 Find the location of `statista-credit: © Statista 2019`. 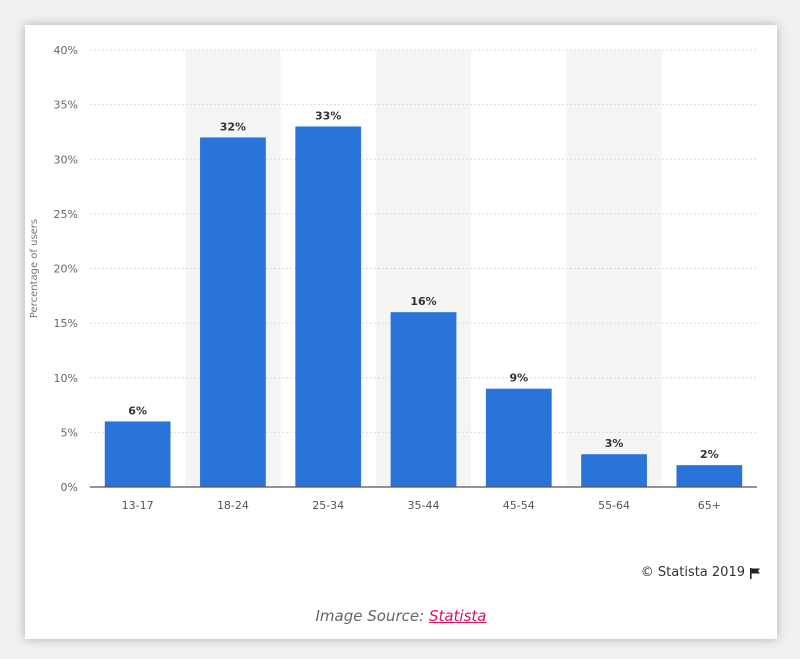

statista-credit: © Statista 2019 is located at coordinates (701, 572).